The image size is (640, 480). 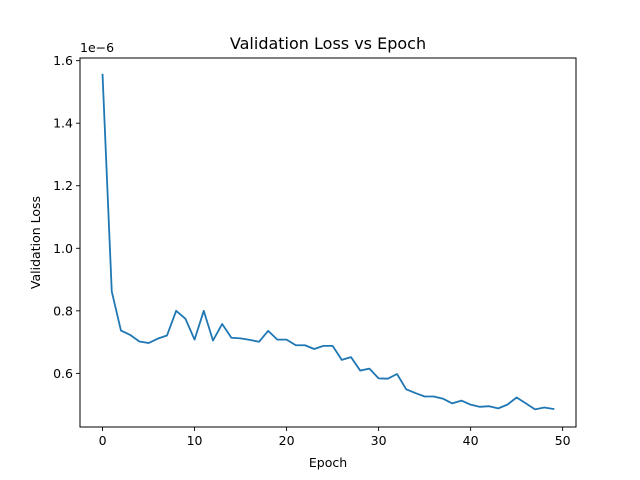 What do you see at coordinates (63, 123) in the screenshot?
I see `y-tick-label: 1.4` at bounding box center [63, 123].